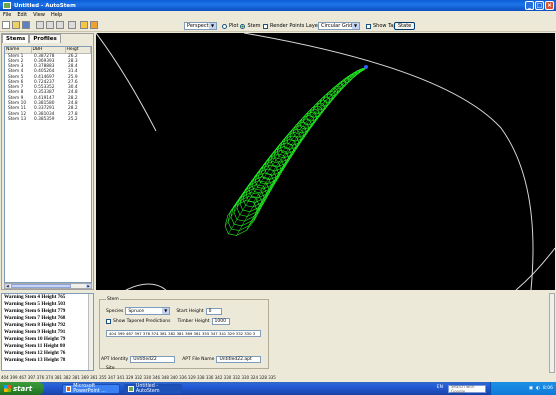 The image size is (556, 395). What do you see at coordinates (41, 286) in the screenshot?
I see `scroll-thumb` at bounding box center [41, 286].